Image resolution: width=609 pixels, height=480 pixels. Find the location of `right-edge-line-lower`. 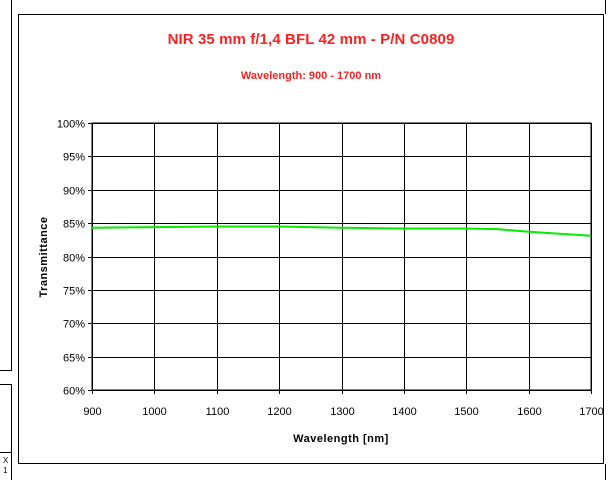

right-edge-line-lower is located at coordinates (605, 472).